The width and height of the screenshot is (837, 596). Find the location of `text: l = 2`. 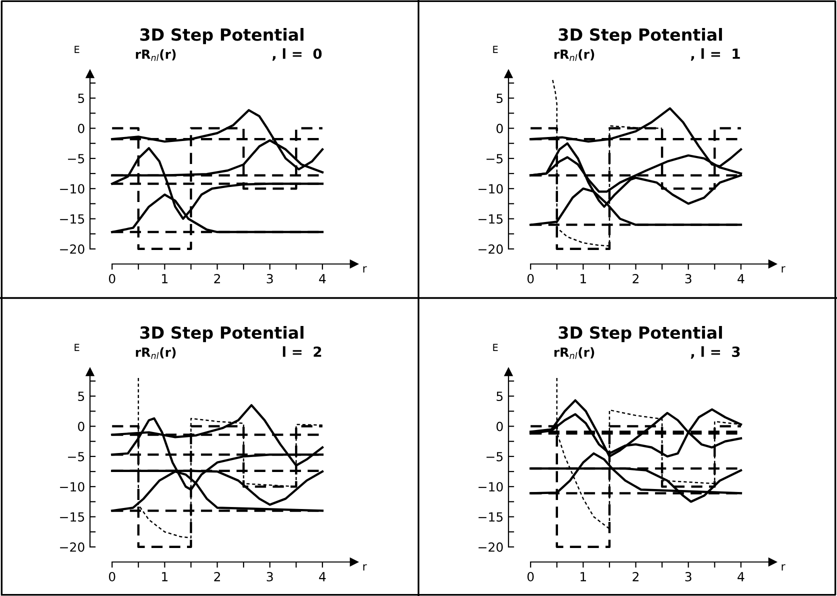

text: l = 2 is located at coordinates (302, 351).